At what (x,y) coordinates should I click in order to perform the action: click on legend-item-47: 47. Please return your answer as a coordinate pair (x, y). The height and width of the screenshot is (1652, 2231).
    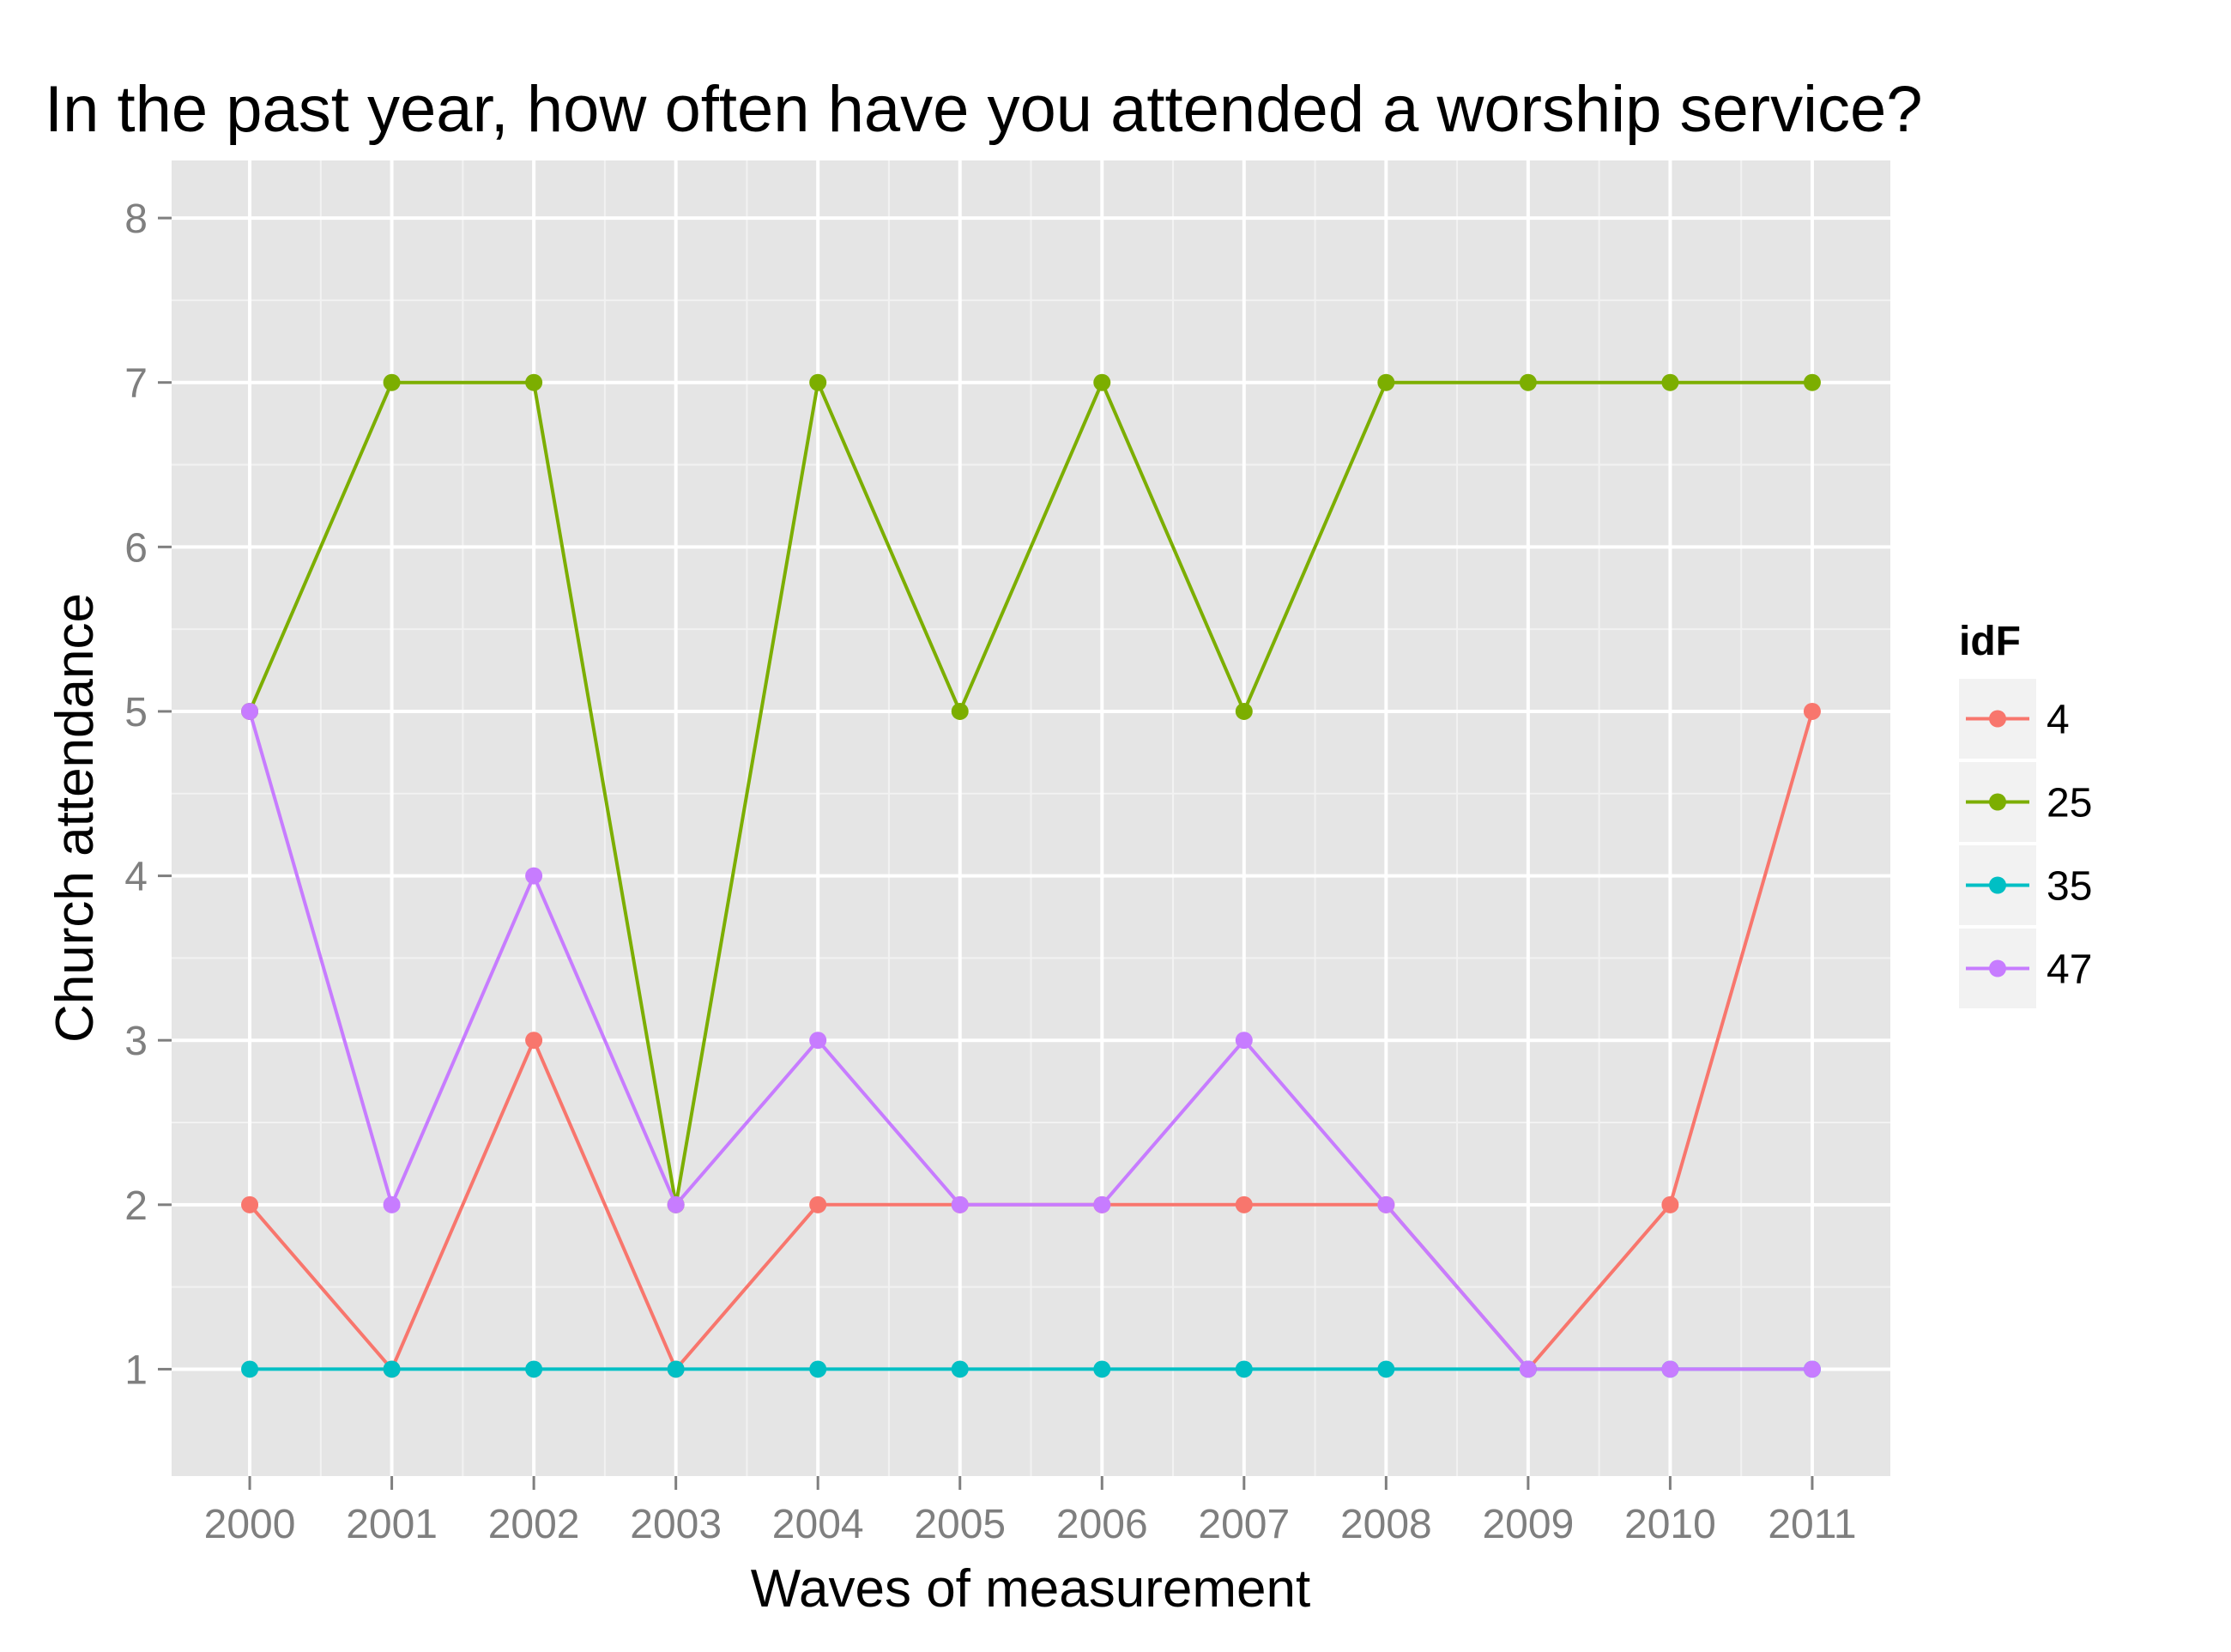
    Looking at the image, I should click on (2025, 968).